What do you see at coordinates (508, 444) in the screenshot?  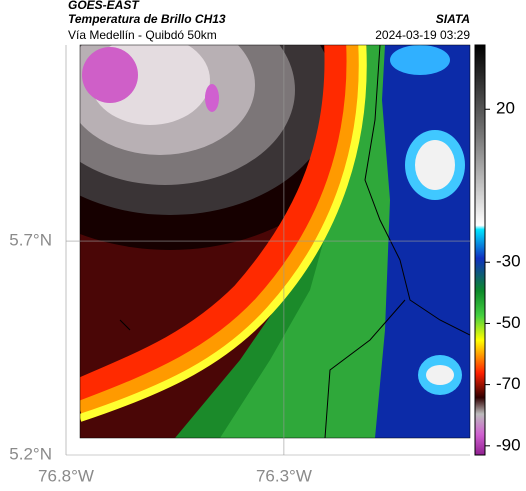 I see `colorbar-tick-label: -90` at bounding box center [508, 444].